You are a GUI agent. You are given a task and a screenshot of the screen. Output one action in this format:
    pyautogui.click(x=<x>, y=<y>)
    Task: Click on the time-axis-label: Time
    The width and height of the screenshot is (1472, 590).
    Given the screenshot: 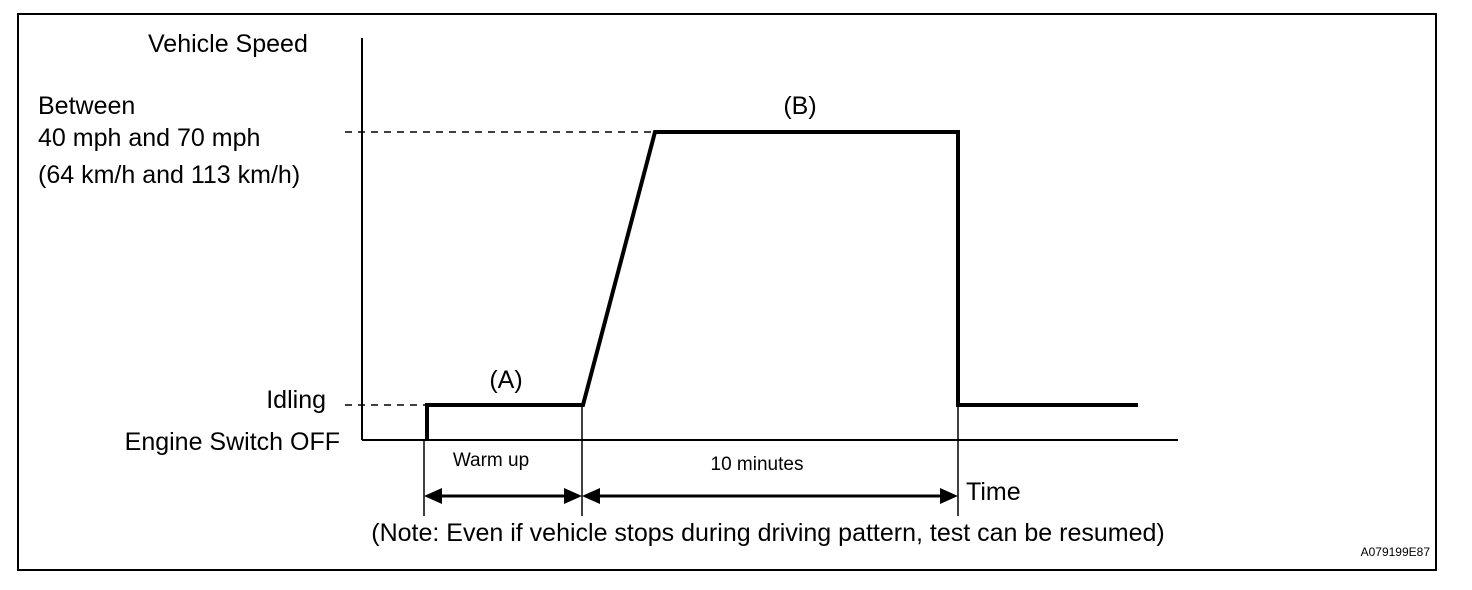 What is the action you would take?
    pyautogui.click(x=993, y=492)
    